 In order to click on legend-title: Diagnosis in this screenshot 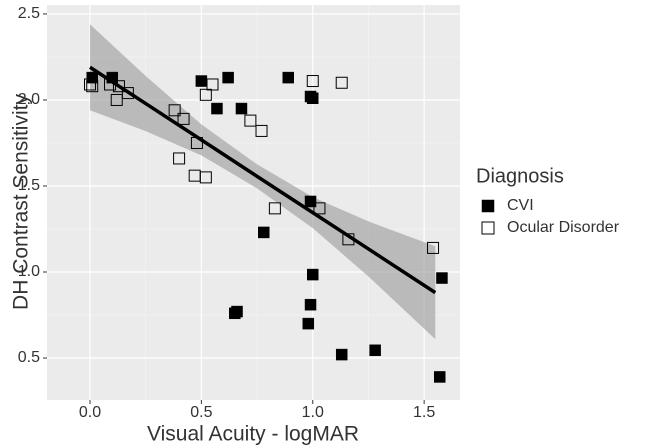, I will do `click(520, 176)`.